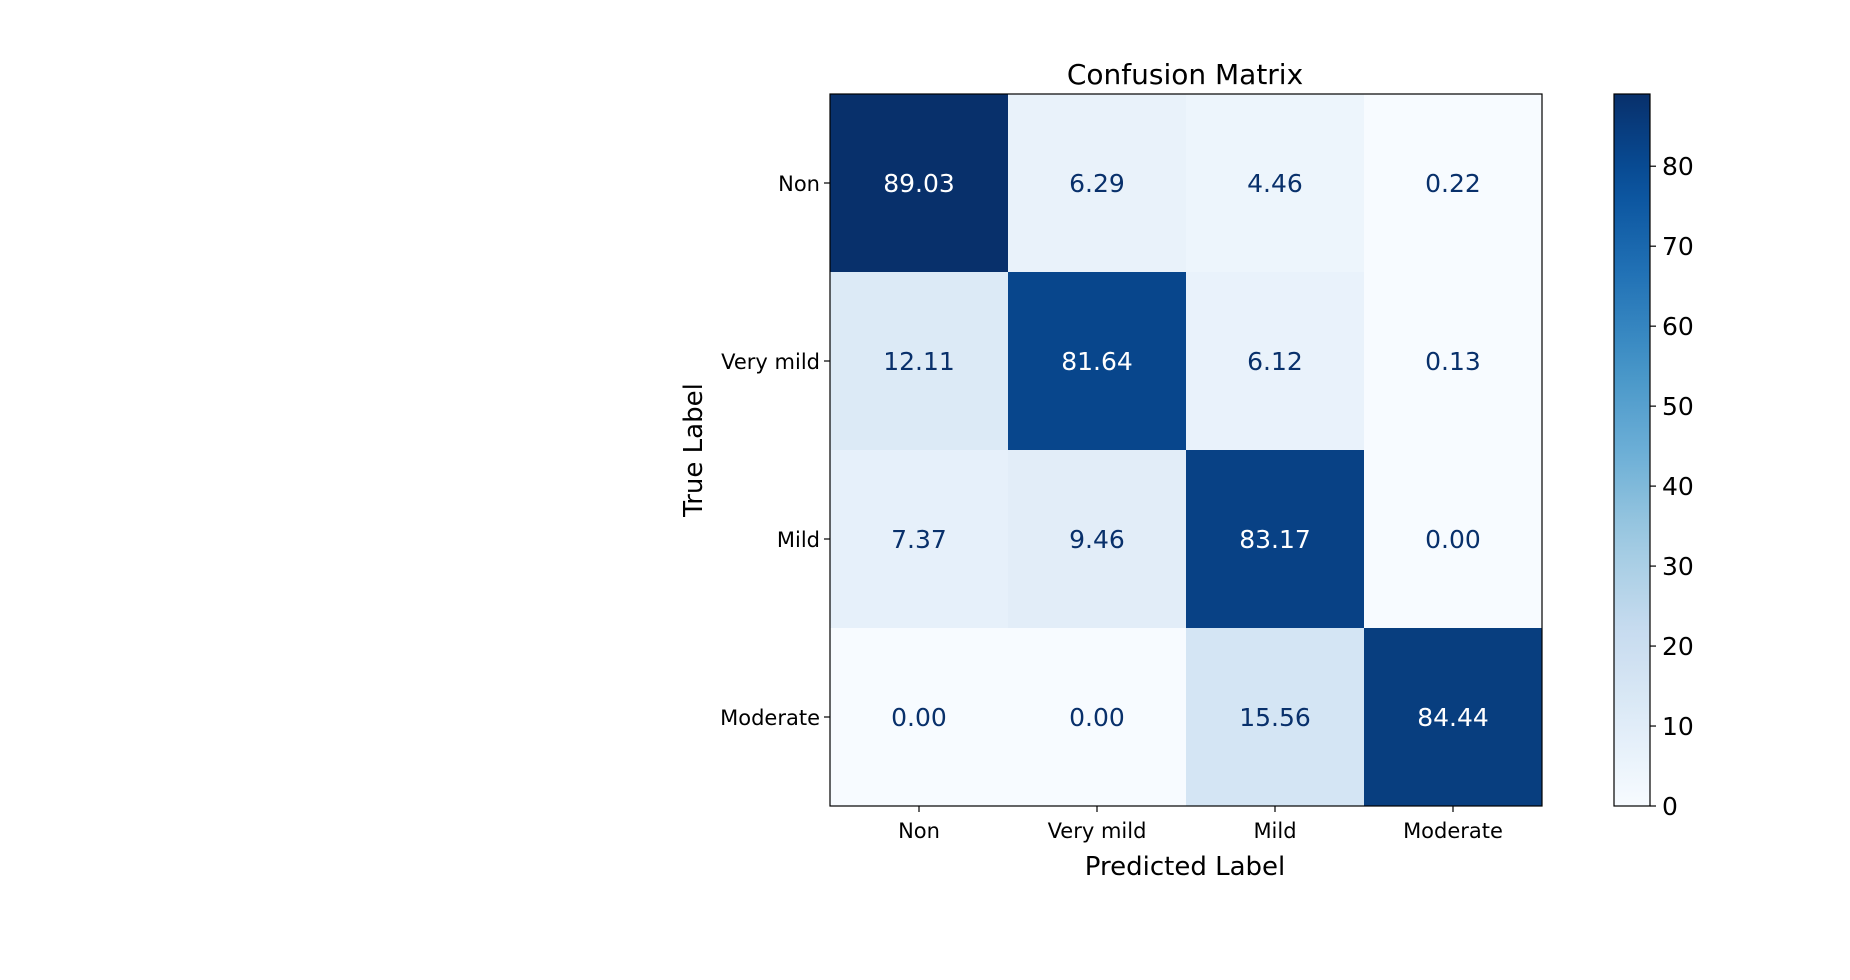  I want to click on heatmap-cell-moderate-moderate, so click(1453, 717).